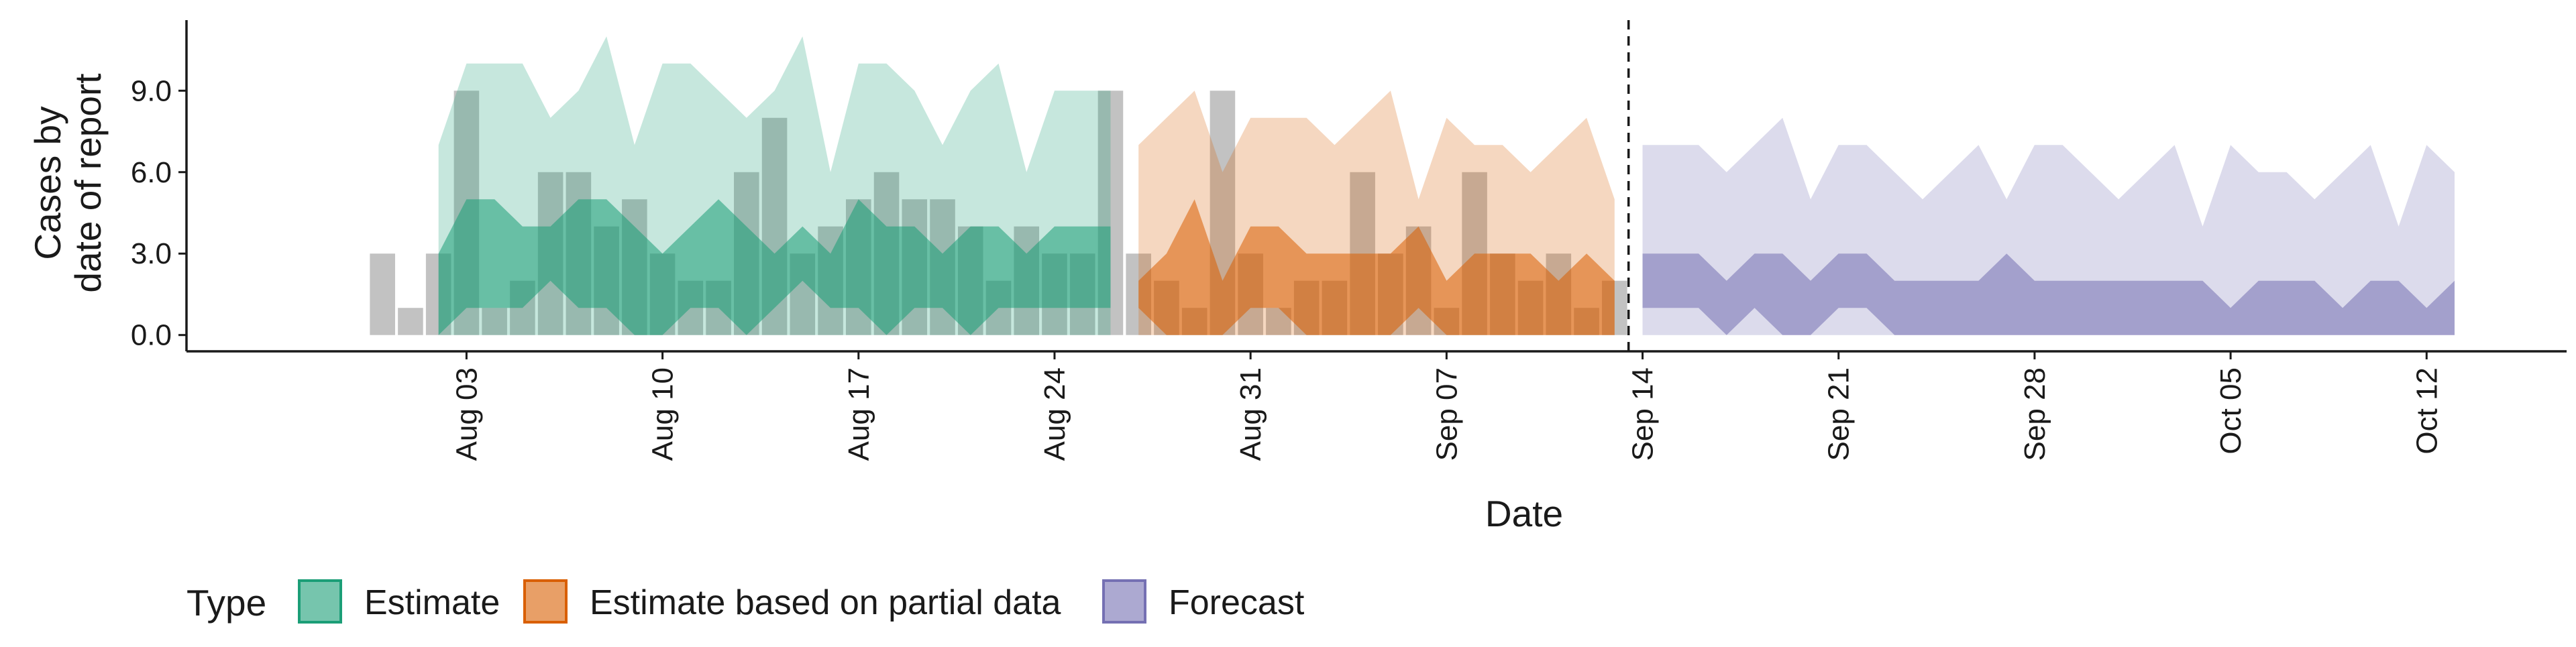 The width and height of the screenshot is (2576, 647). What do you see at coordinates (1839, 414) in the screenshot?
I see `x-tick-label: Sep 21` at bounding box center [1839, 414].